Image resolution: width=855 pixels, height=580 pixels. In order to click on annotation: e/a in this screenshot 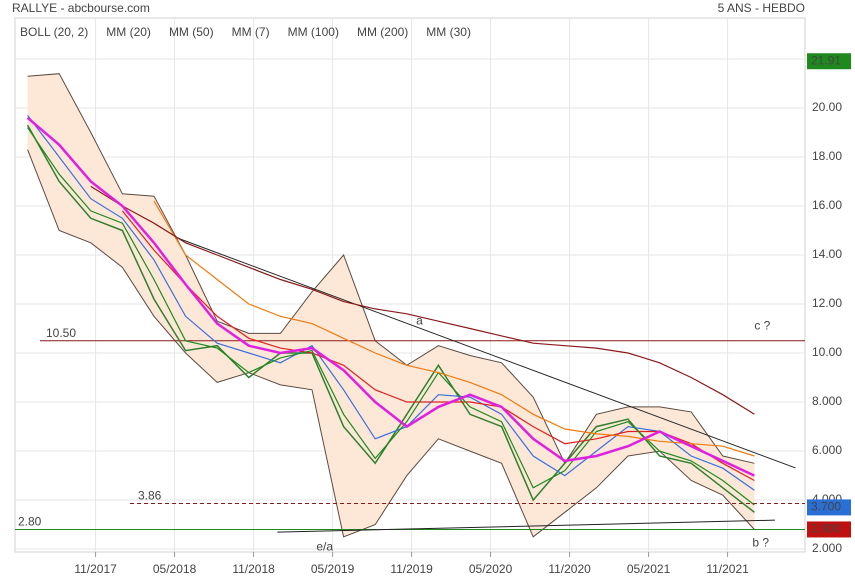, I will do `click(324, 546)`.